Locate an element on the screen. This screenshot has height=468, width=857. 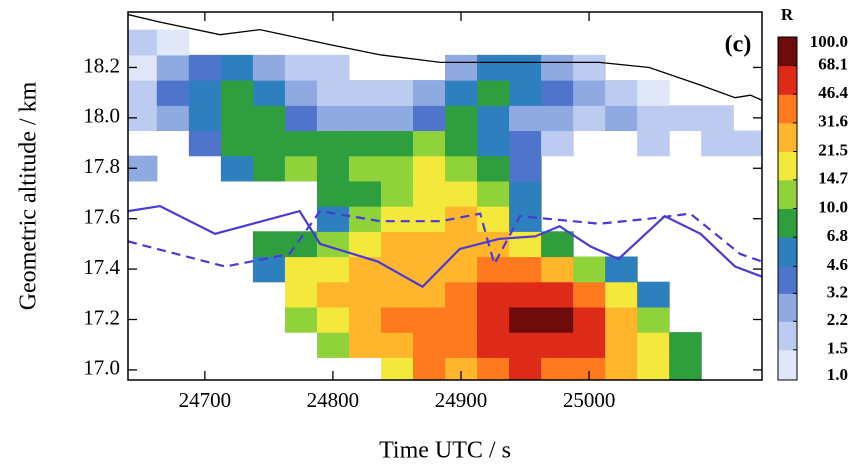
y-axis-label: Geometric altitude / km is located at coordinates (29, 195).